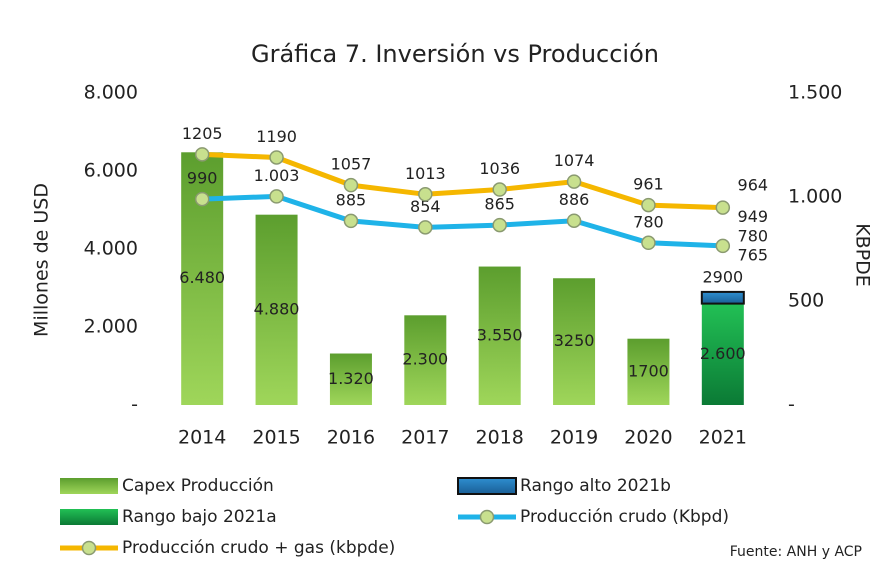 Image resolution: width=891 pixels, height=574 pixels. I want to click on chart-title: Gráfica 7. Inversión vs Producción, so click(455, 54).